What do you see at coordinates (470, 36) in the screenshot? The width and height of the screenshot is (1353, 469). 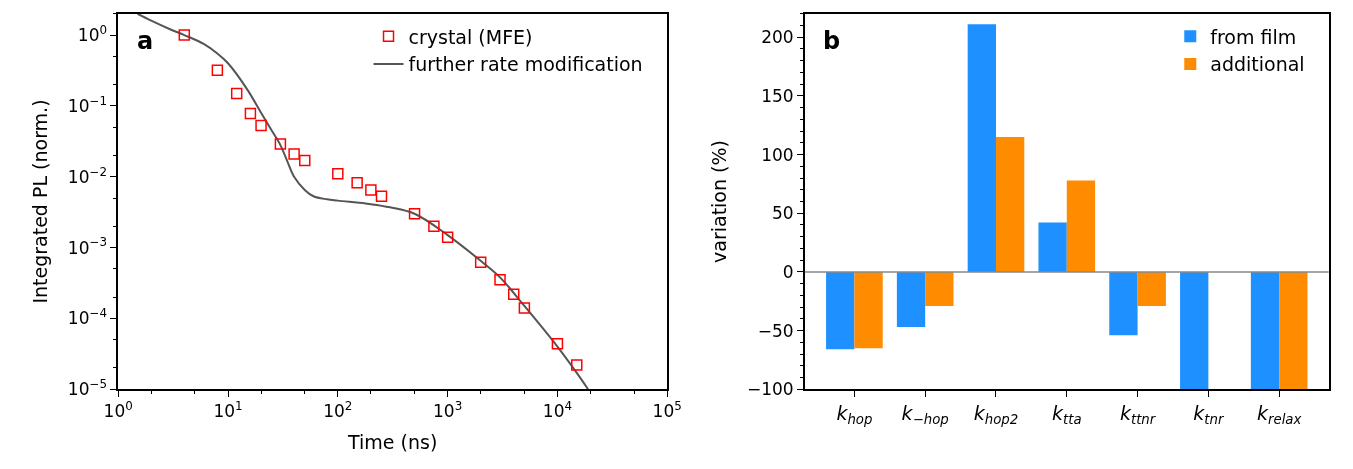 I see `legend-label: crystal (MFE)` at bounding box center [470, 36].